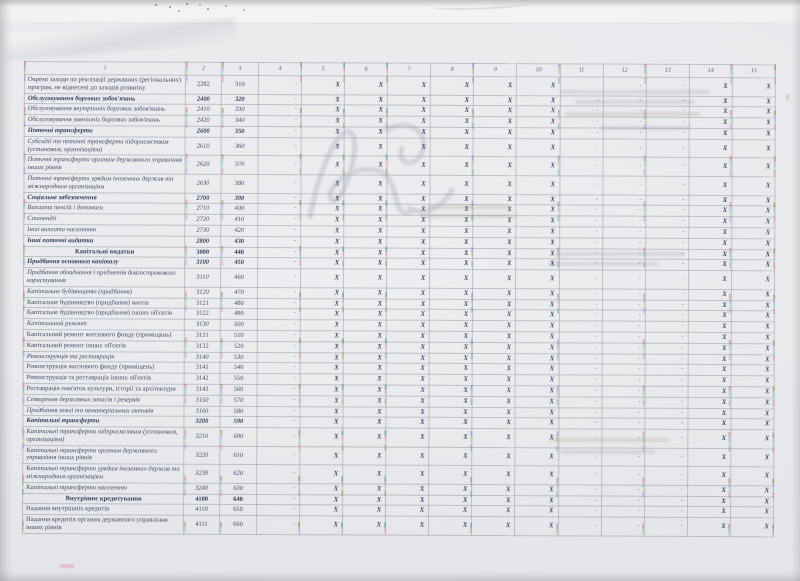 The image size is (800, 581). Describe the element at coordinates (238, 510) in the screenshot. I see `economy-code: 650` at that location.